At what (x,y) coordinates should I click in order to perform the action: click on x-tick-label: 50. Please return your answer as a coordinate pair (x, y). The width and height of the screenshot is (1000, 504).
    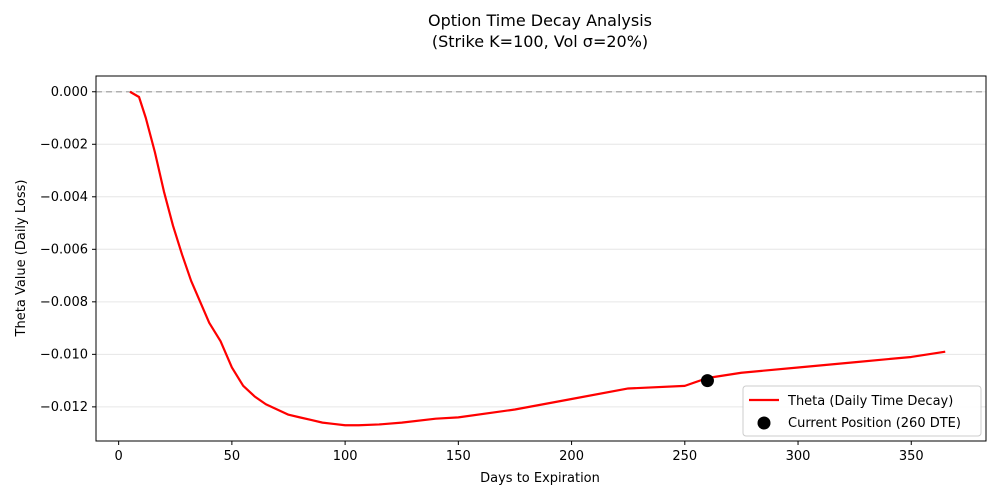
    Looking at the image, I should click on (232, 456).